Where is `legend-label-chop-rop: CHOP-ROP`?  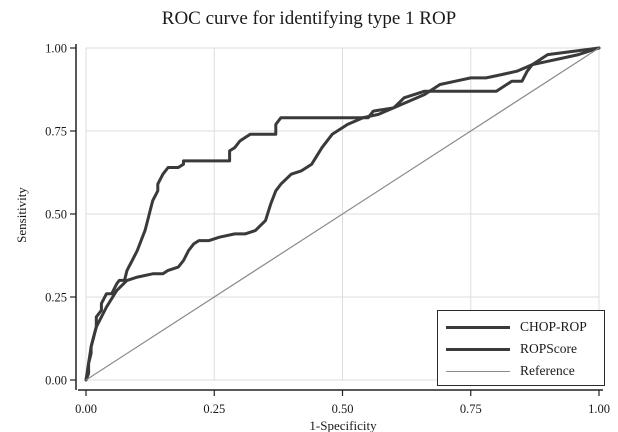
legend-label-chop-rop: CHOP-ROP is located at coordinates (553, 326).